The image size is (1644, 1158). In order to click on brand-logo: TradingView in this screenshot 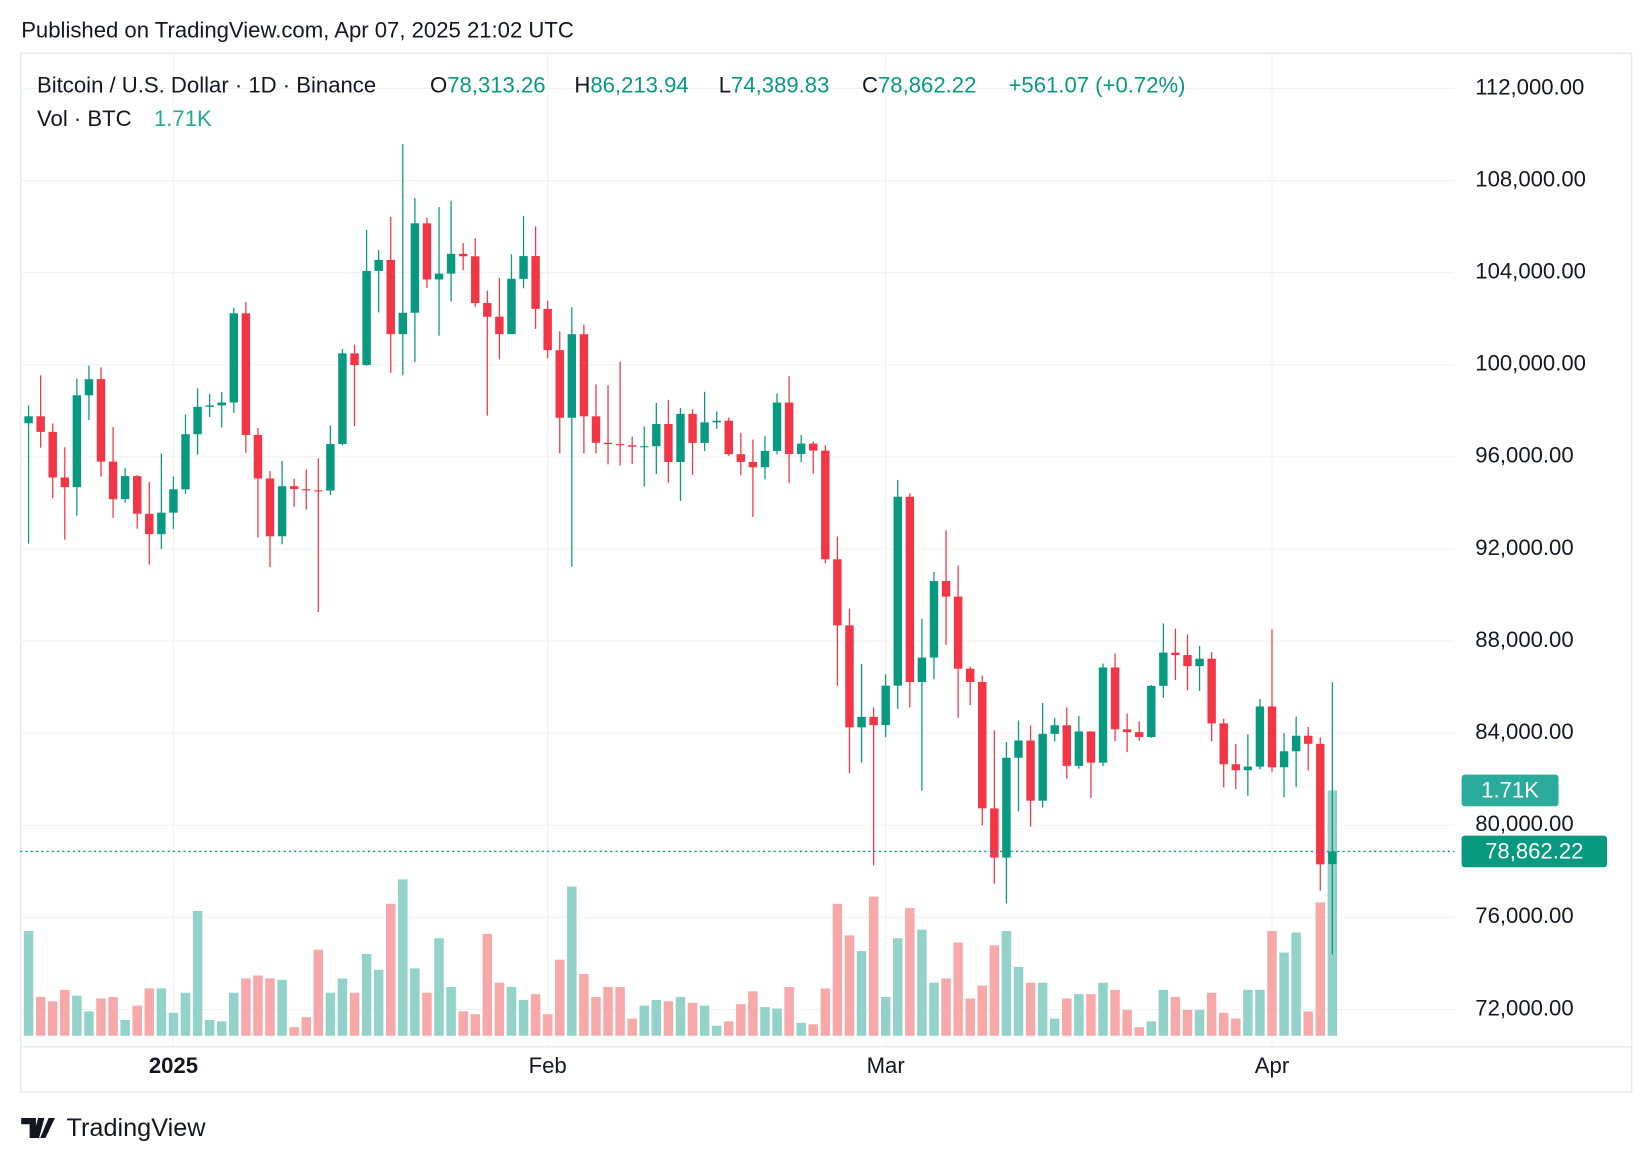, I will do `click(113, 1128)`.